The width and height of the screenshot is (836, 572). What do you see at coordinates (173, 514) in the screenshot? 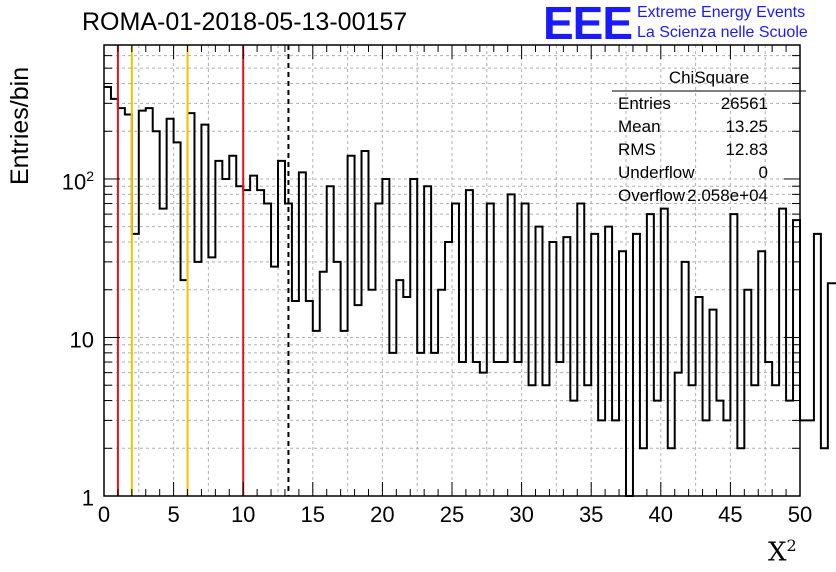
I see `x-tick-label: 5` at bounding box center [173, 514].